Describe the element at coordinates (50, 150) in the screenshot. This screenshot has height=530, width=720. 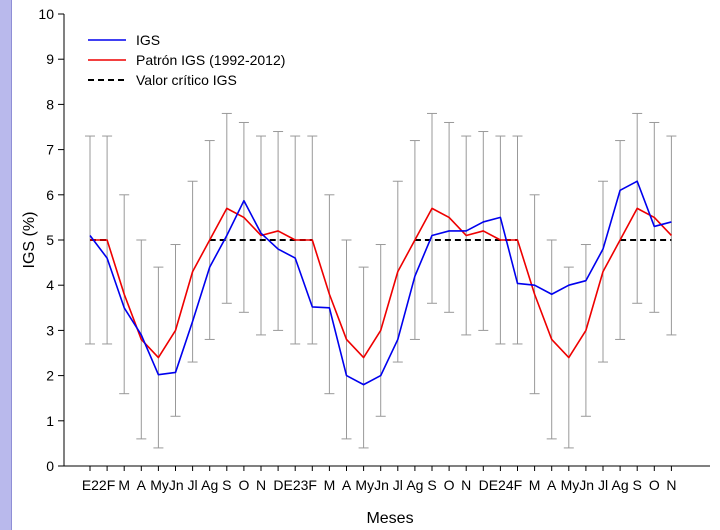
I see `y-tick-label: 7` at that location.